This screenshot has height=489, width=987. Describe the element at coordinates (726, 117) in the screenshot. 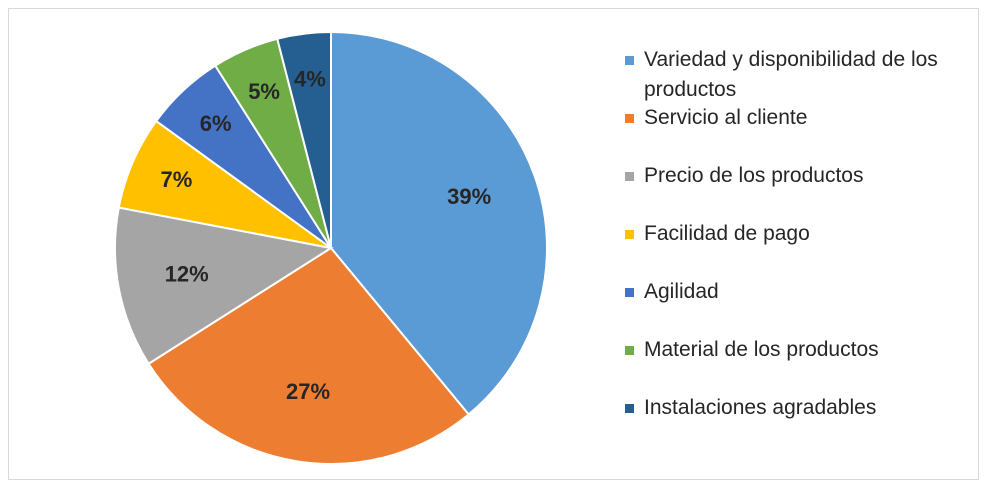

I see `legend-label: Servicio al cliente` at that location.